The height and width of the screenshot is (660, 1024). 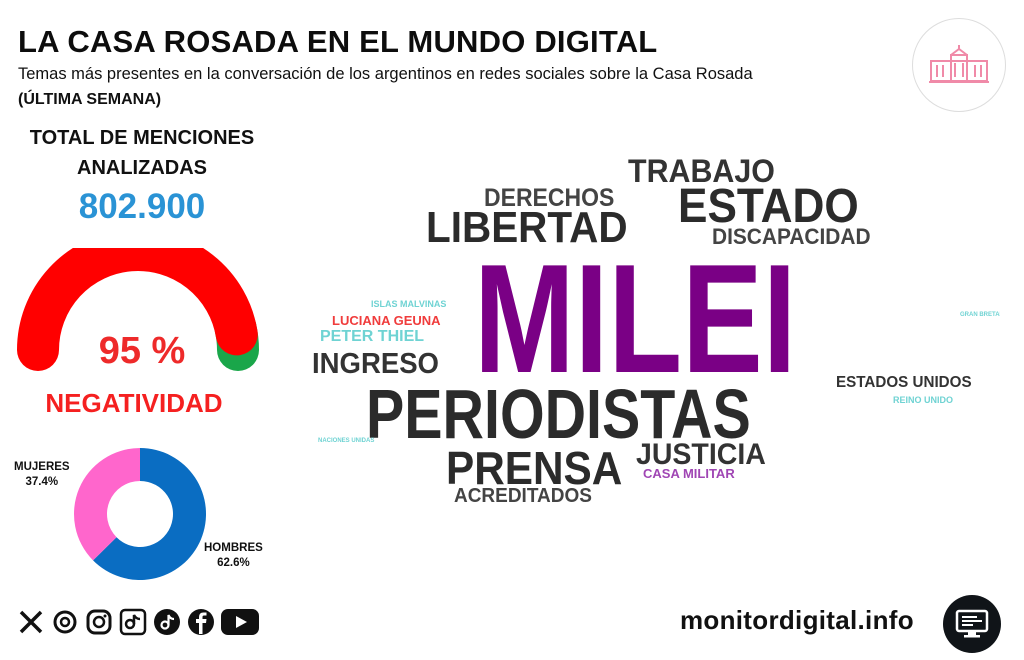 I want to click on word-estado: ESTADO, so click(x=768, y=205).